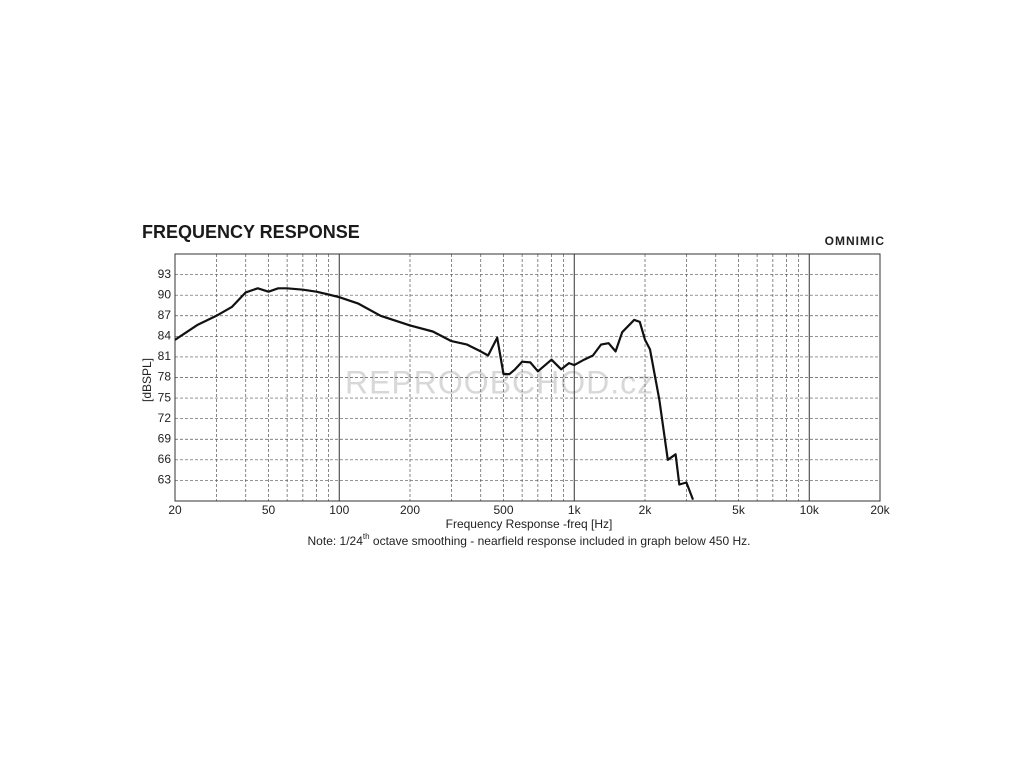 Image resolution: width=1024 pixels, height=768 pixels. What do you see at coordinates (165, 336) in the screenshot?
I see `y-tick-label: 84` at bounding box center [165, 336].